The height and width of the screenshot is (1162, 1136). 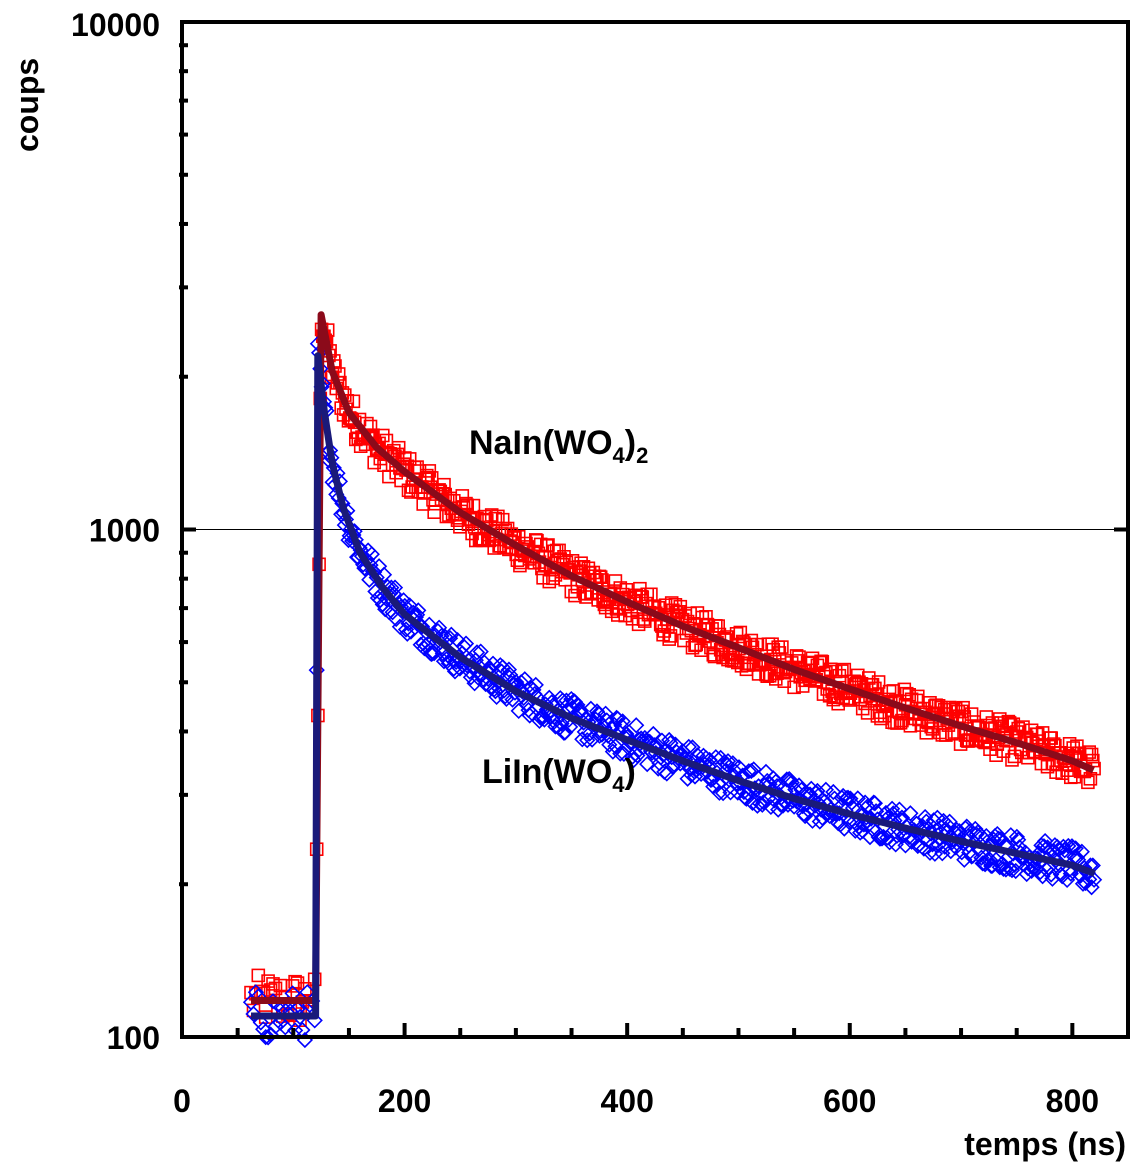 What do you see at coordinates (849, 1101) in the screenshot?
I see `x-tick-label: 600` at bounding box center [849, 1101].